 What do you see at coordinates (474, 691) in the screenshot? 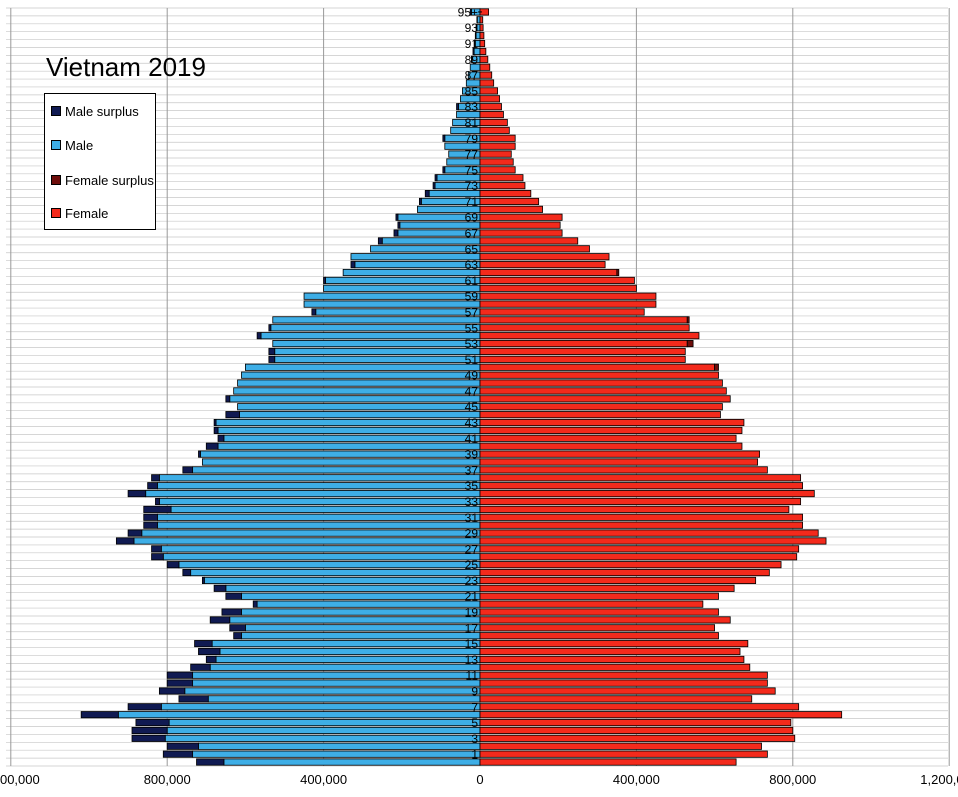
I see `age-label-9: 9` at bounding box center [474, 691].